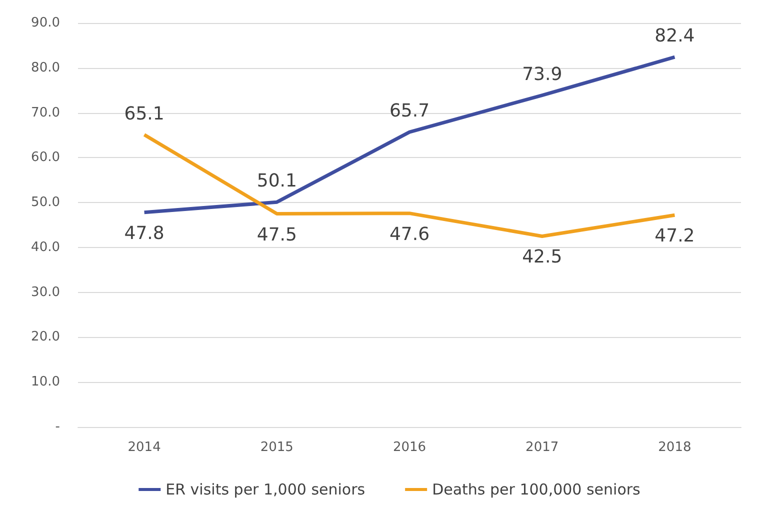 The image size is (779, 515). What do you see at coordinates (45, 247) in the screenshot?
I see `y-tick-label: 40.0` at bounding box center [45, 247].